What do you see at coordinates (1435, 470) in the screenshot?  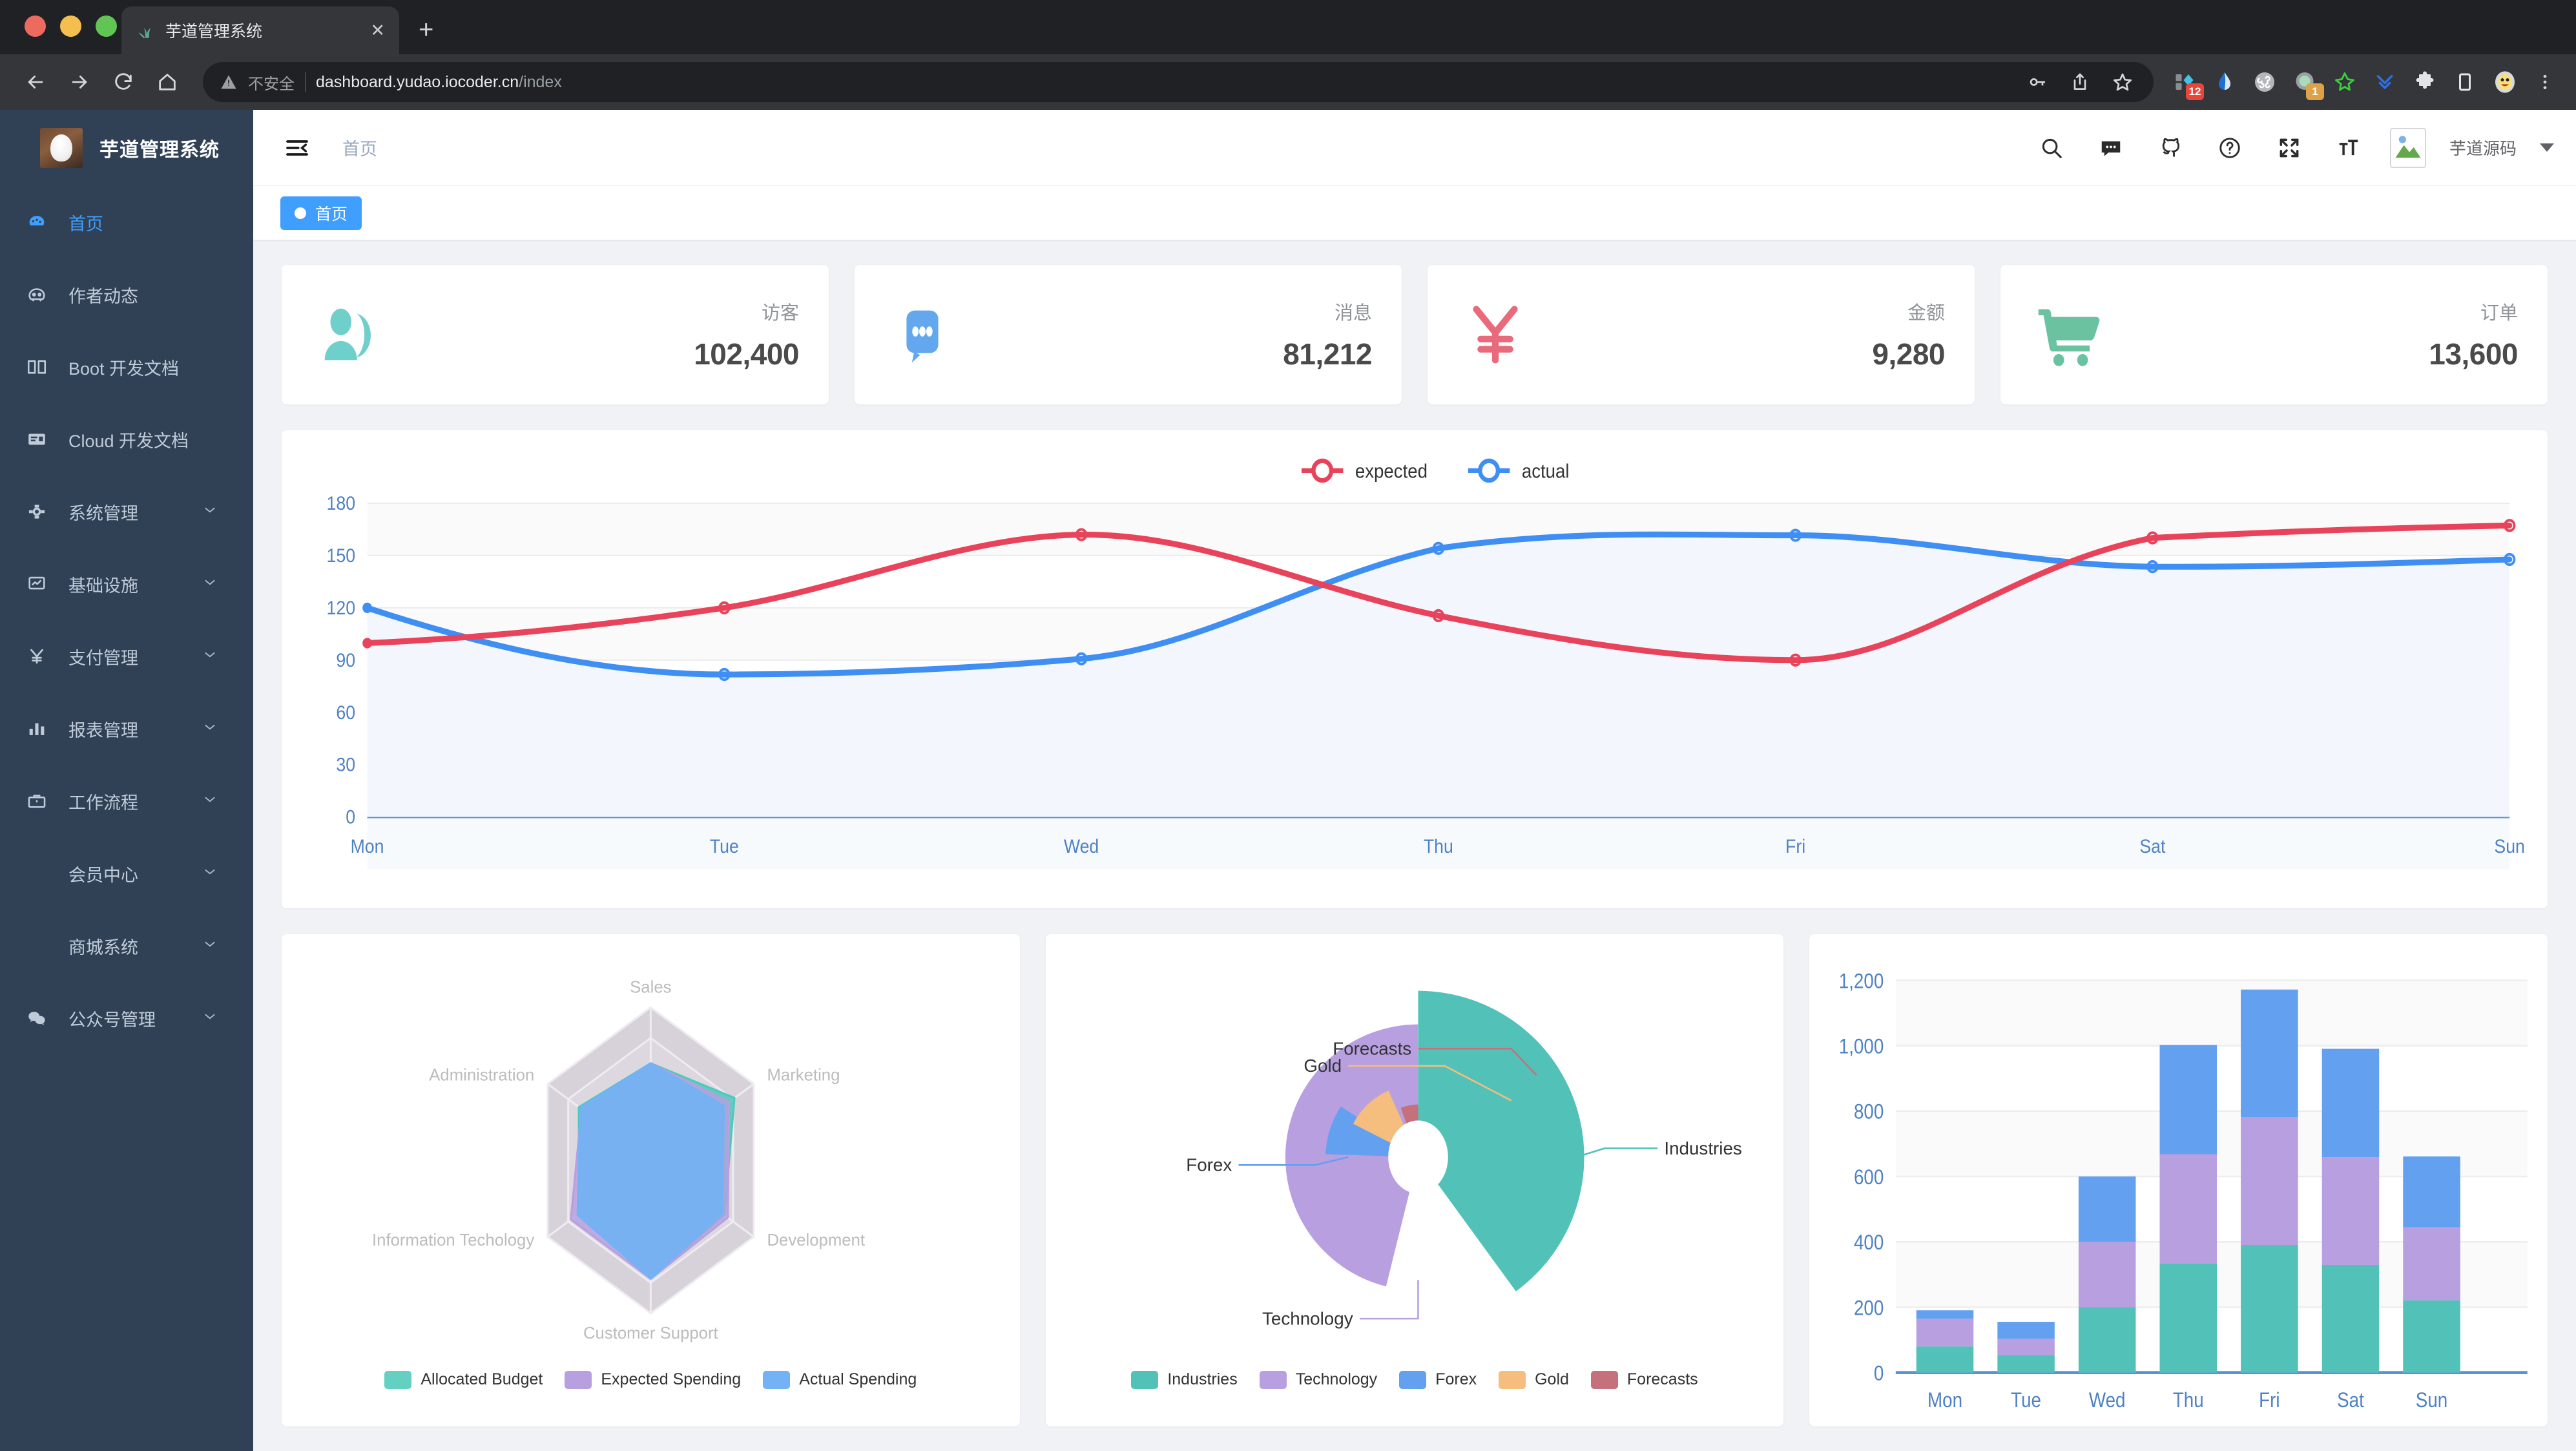 I see `line-chart-legend: expected actual` at bounding box center [1435, 470].